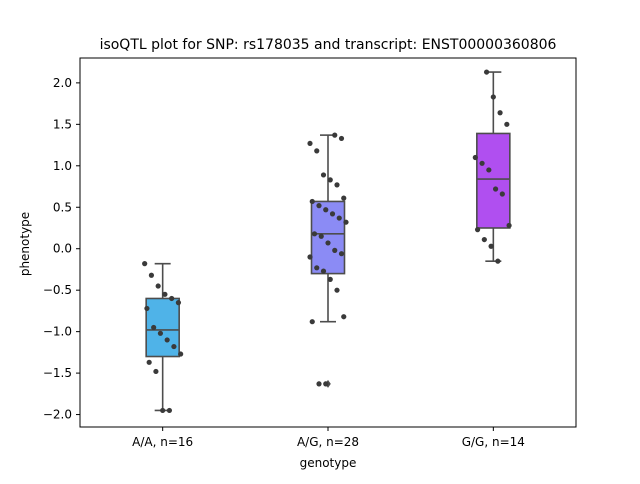  Describe the element at coordinates (62, 166) in the screenshot. I see `y-tick-label: 1.0` at that location.